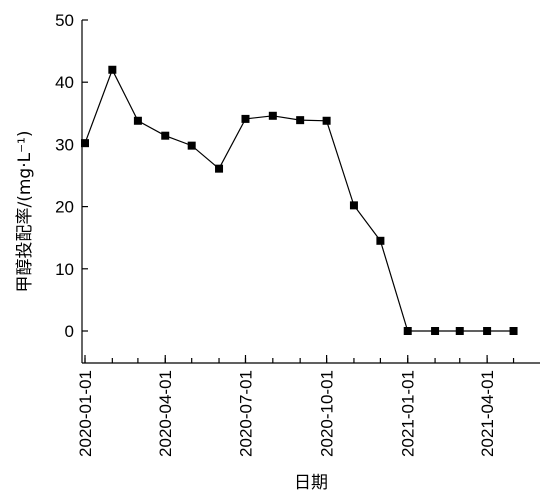 Image resolution: width=554 pixels, height=501 pixels. What do you see at coordinates (69, 331) in the screenshot?
I see `y-tick-label: 0` at bounding box center [69, 331].